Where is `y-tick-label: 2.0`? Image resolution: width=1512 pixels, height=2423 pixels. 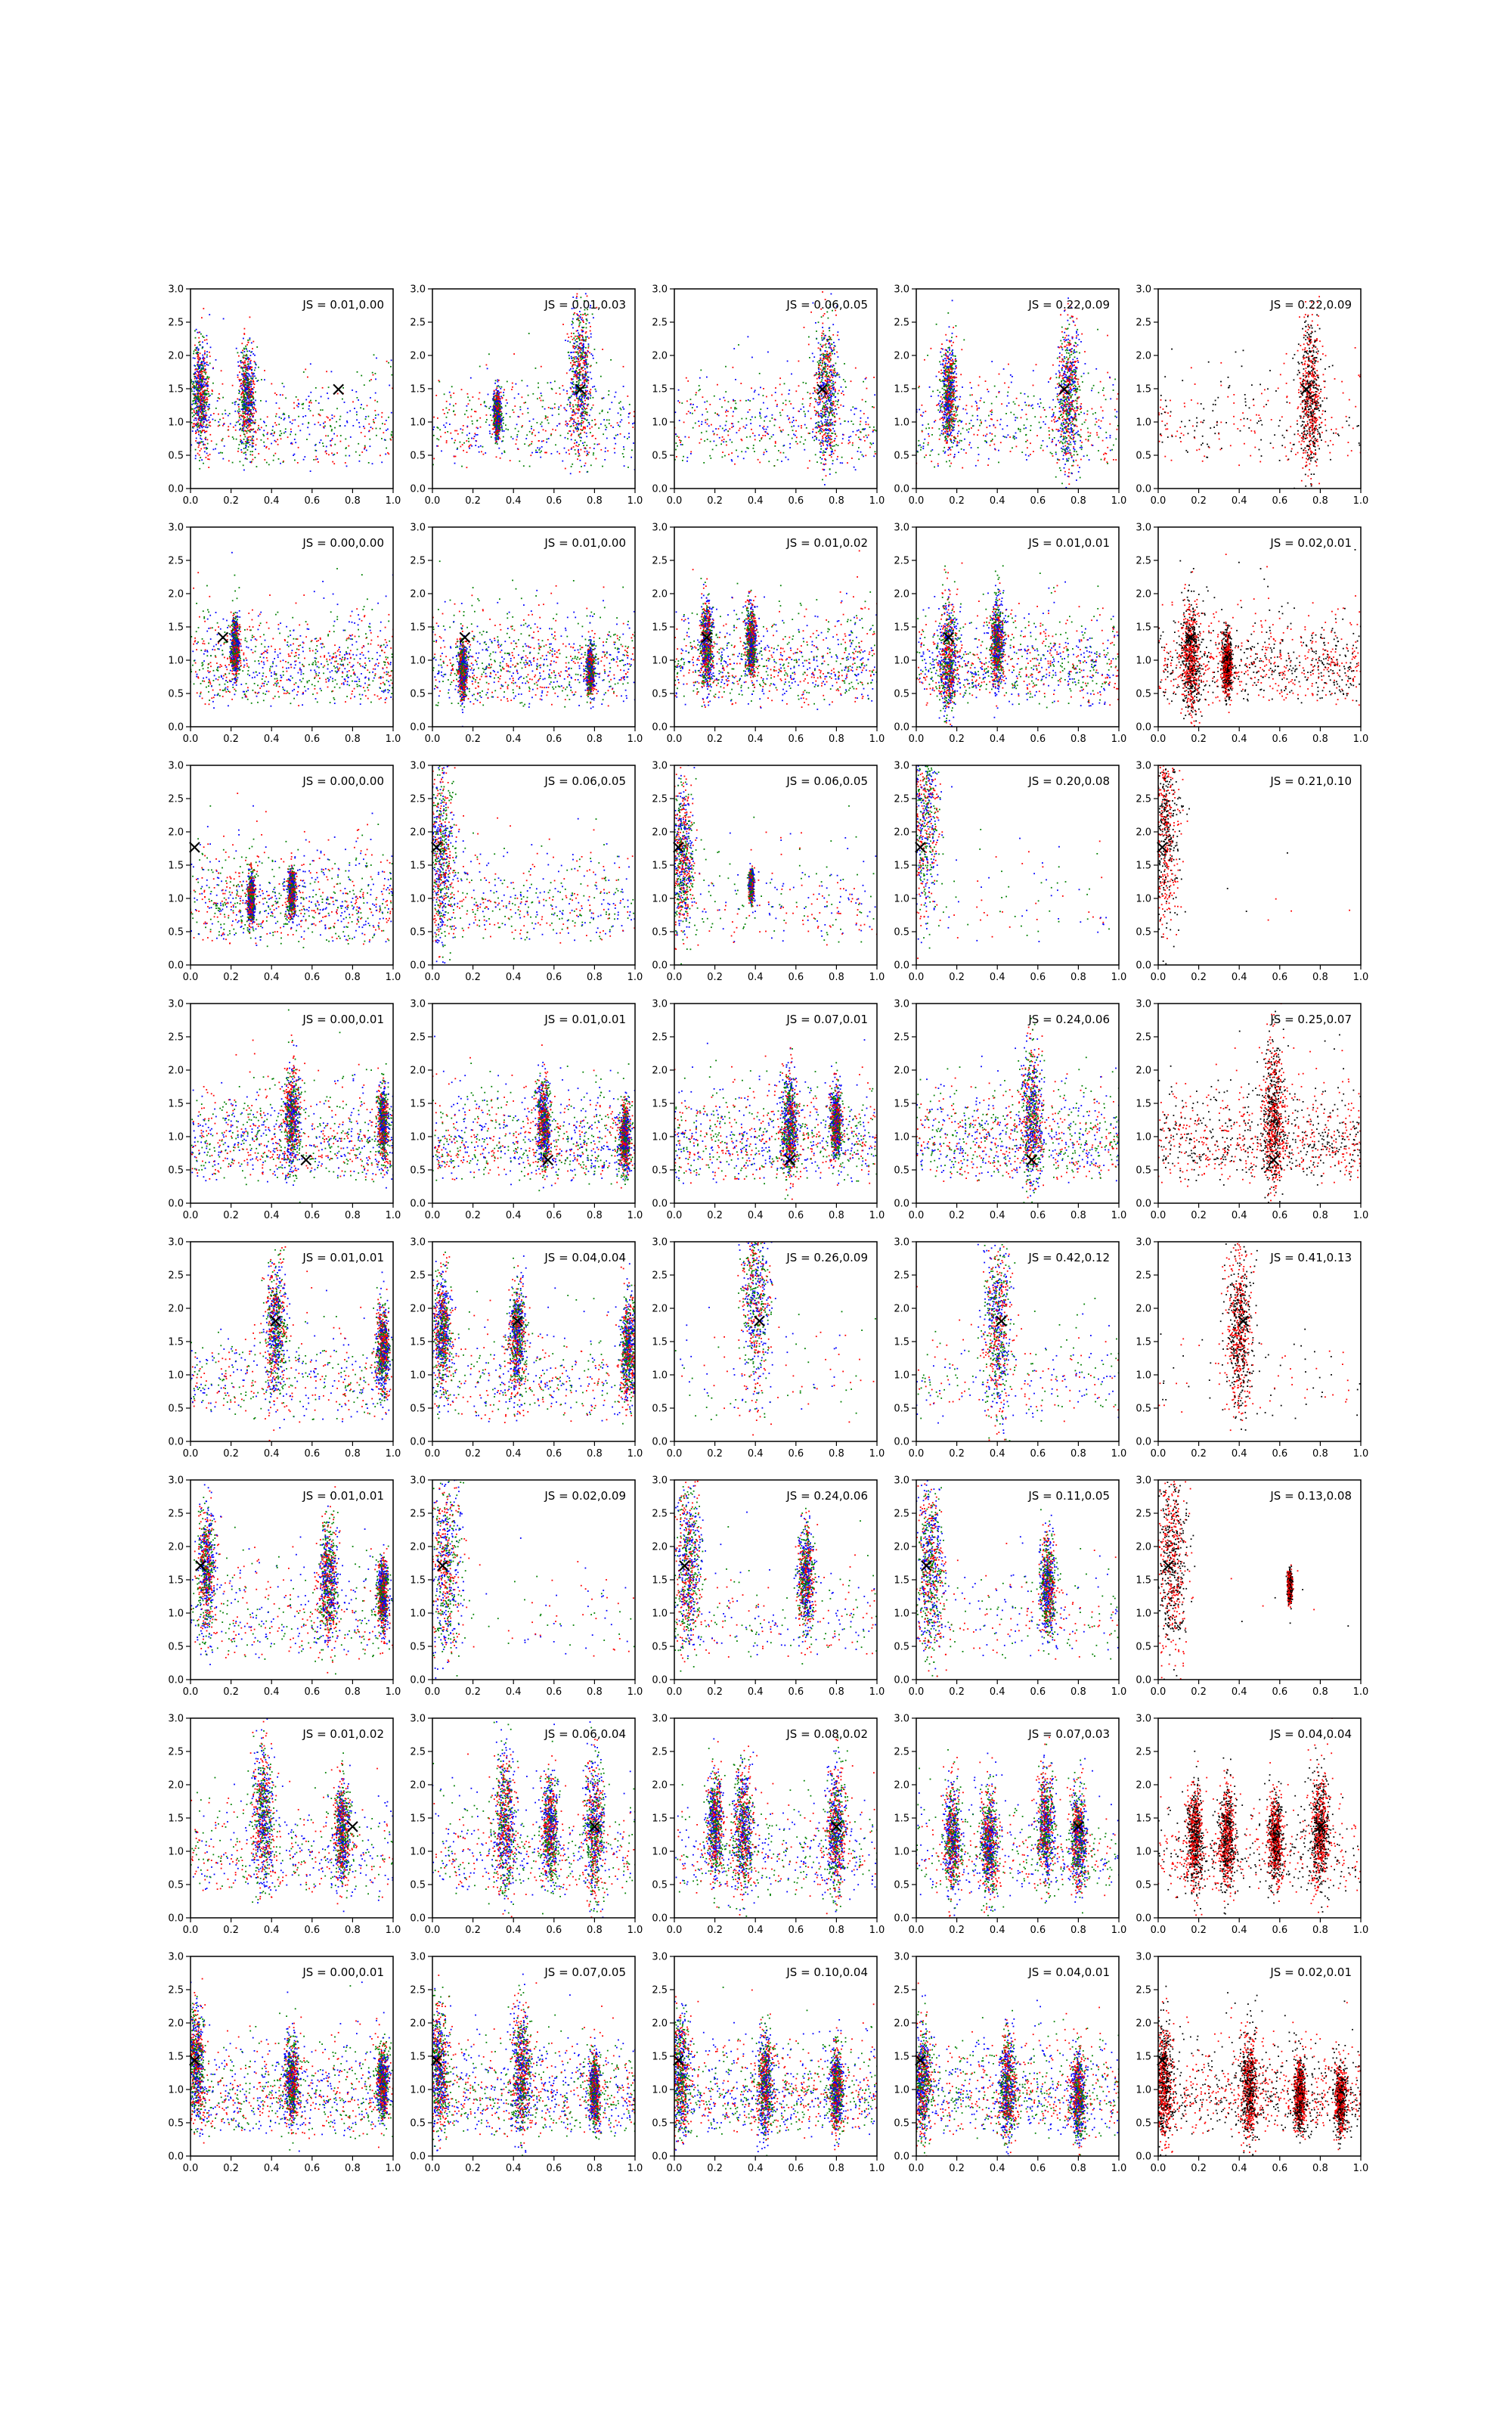 y-tick-label: 2.0 is located at coordinates (418, 356).